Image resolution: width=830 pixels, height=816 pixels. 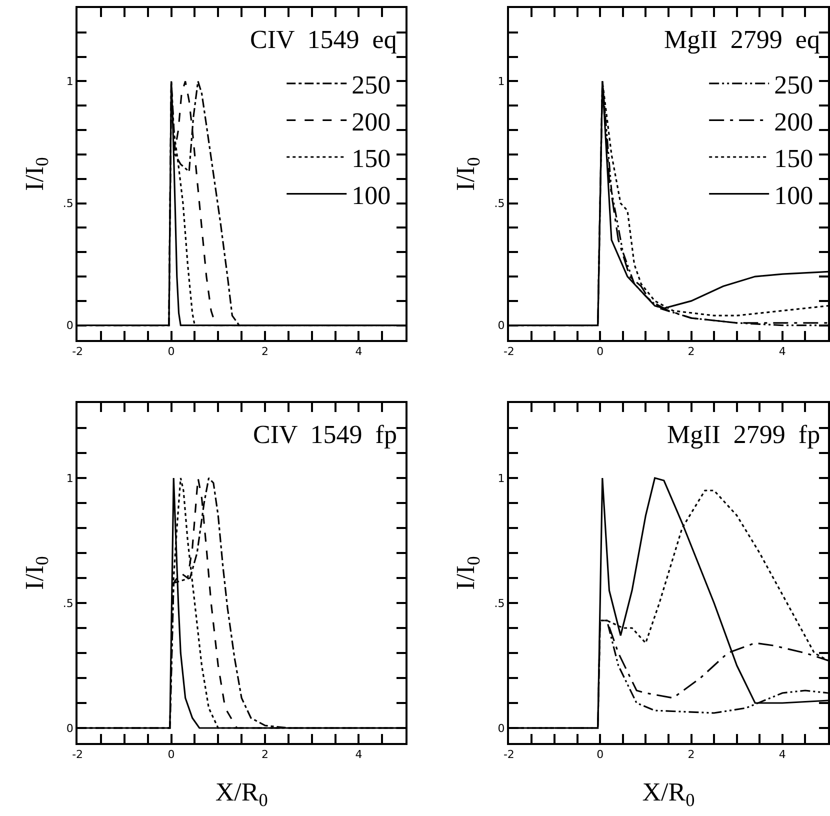 I want to click on text: CIV 1549 eq, so click(x=323, y=39).